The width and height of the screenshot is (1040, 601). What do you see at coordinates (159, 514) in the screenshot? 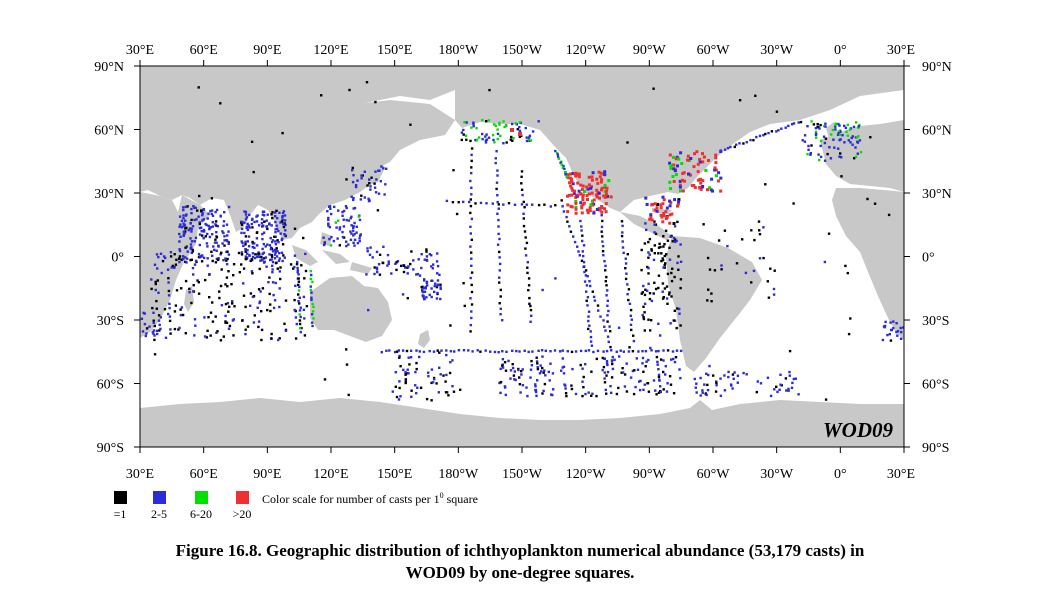
I see `legend-label: 2-5` at bounding box center [159, 514].